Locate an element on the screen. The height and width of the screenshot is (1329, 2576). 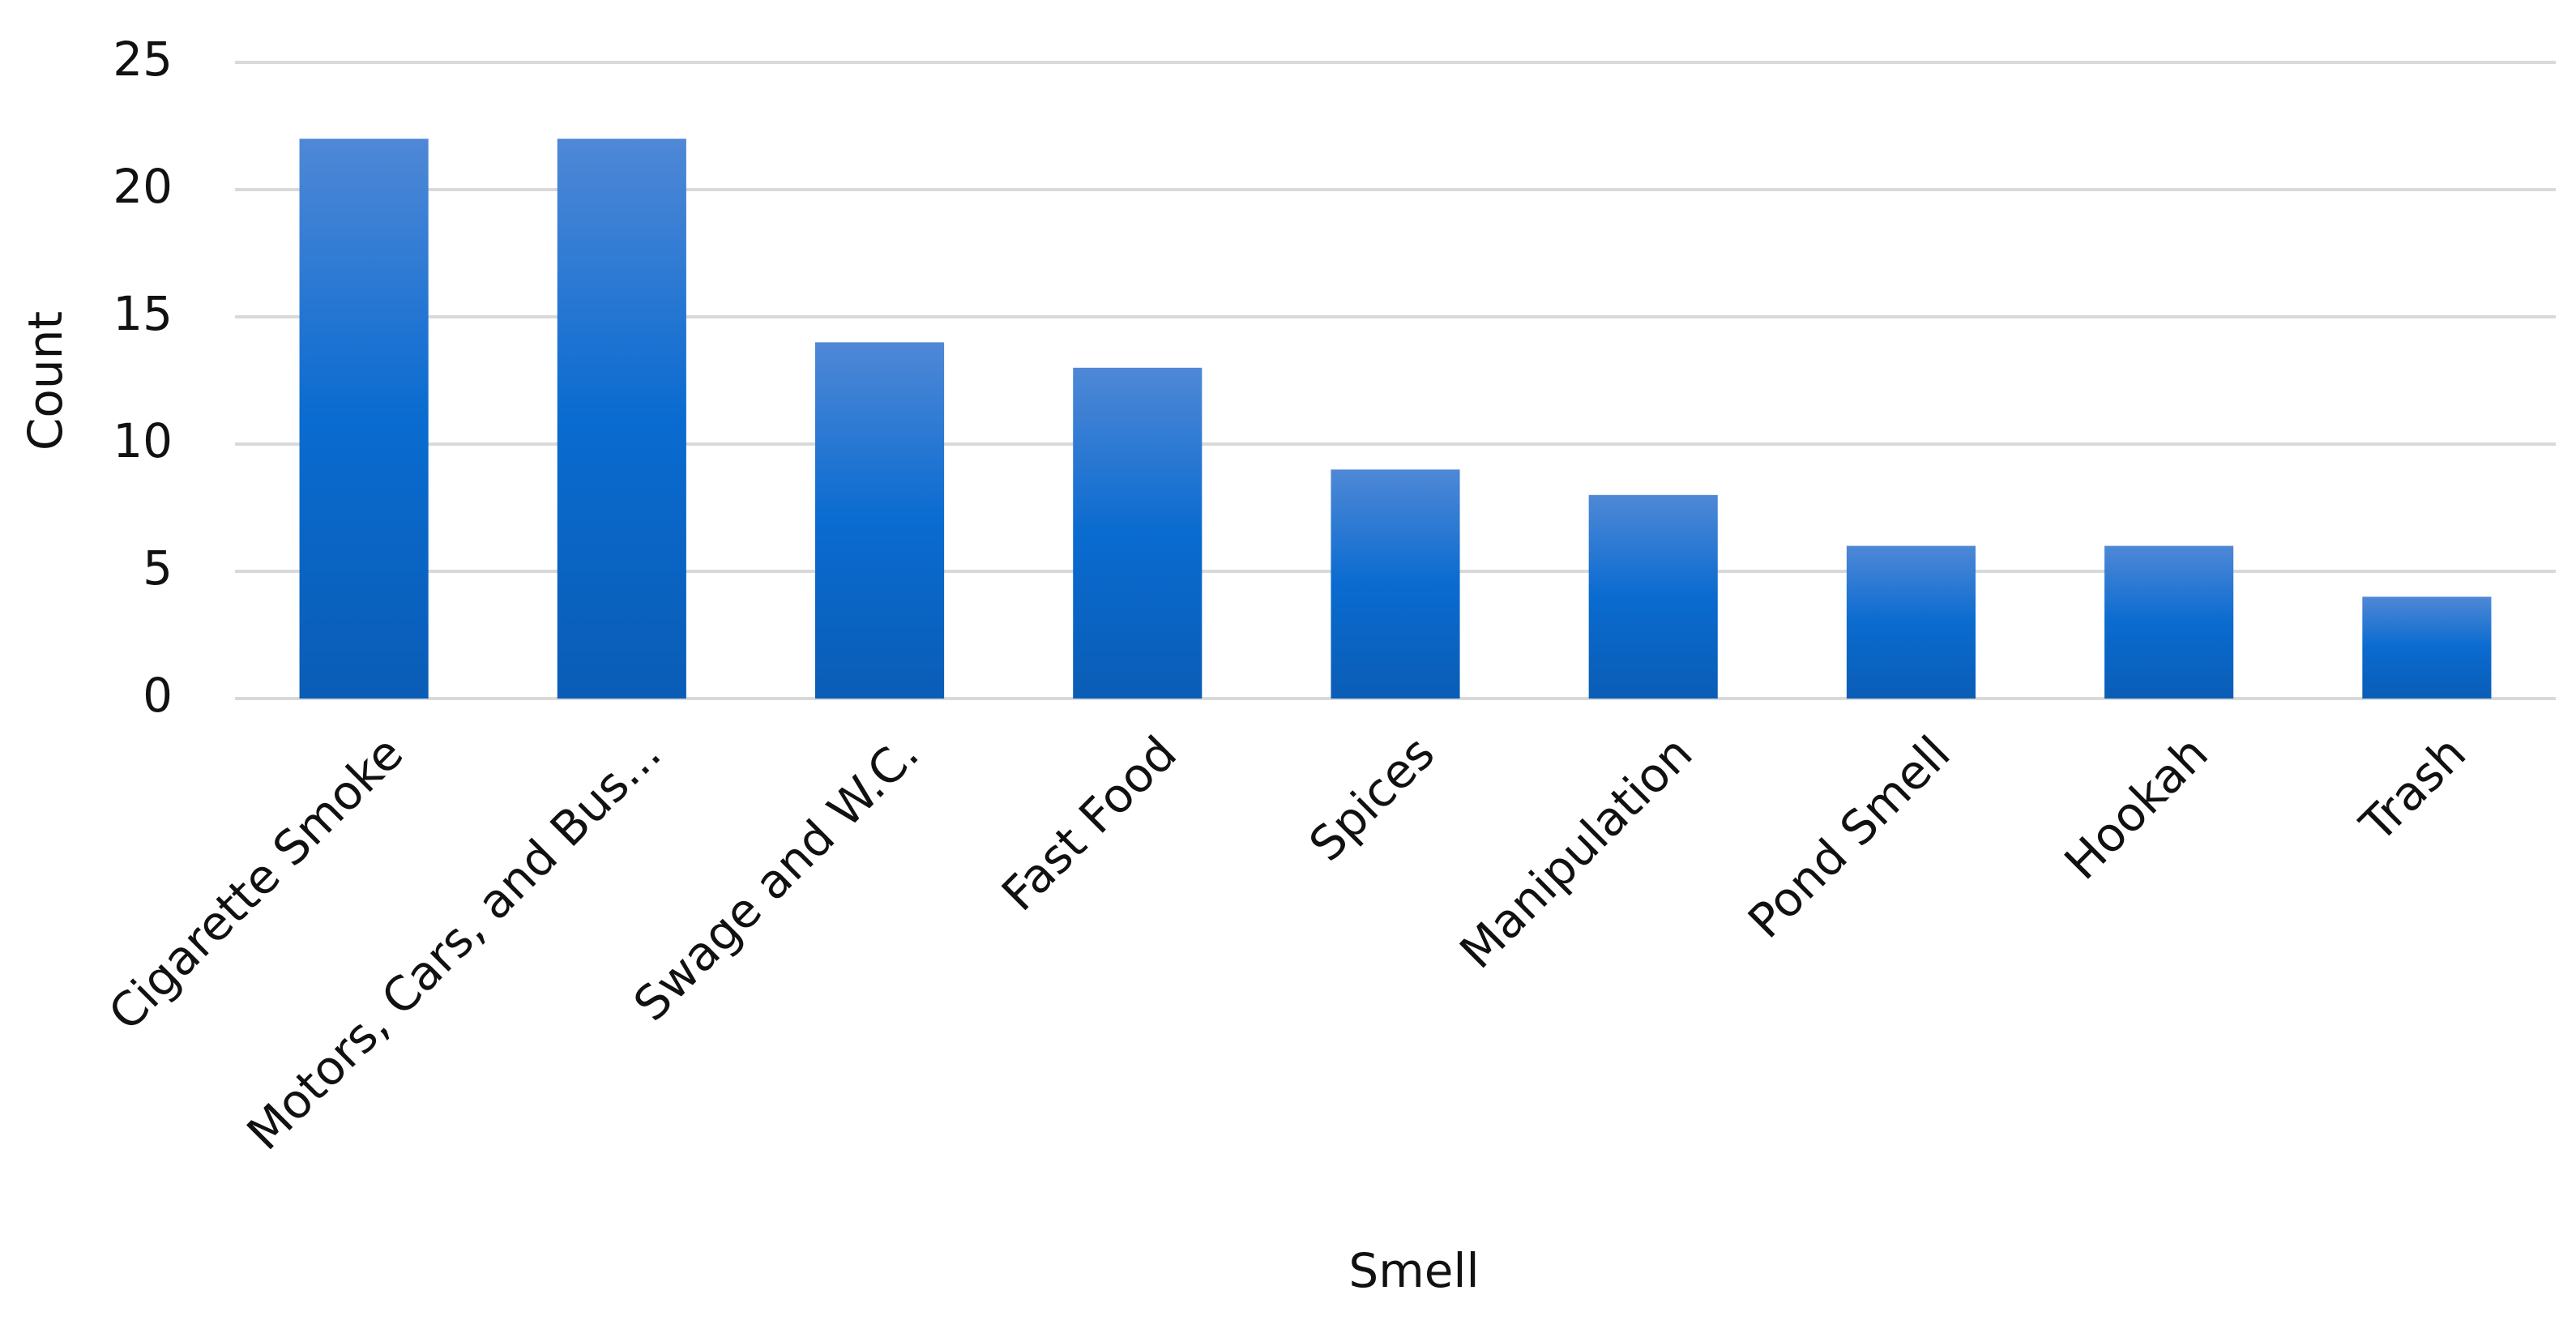
y-tick-label: 15 is located at coordinates (143, 313).